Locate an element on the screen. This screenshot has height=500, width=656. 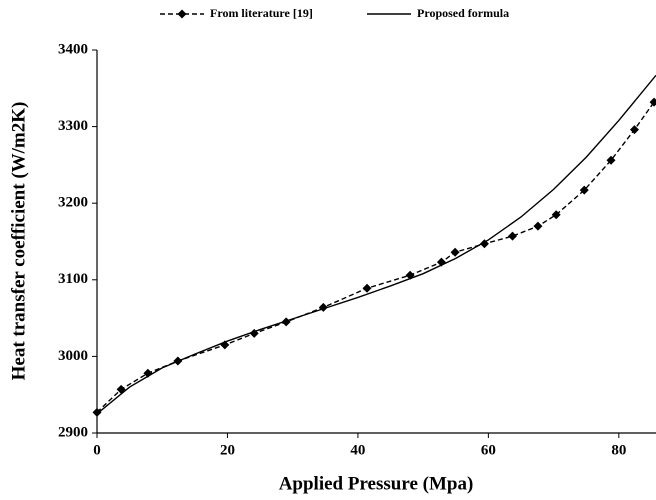
y-tick-label: 3200 is located at coordinates (73, 203).